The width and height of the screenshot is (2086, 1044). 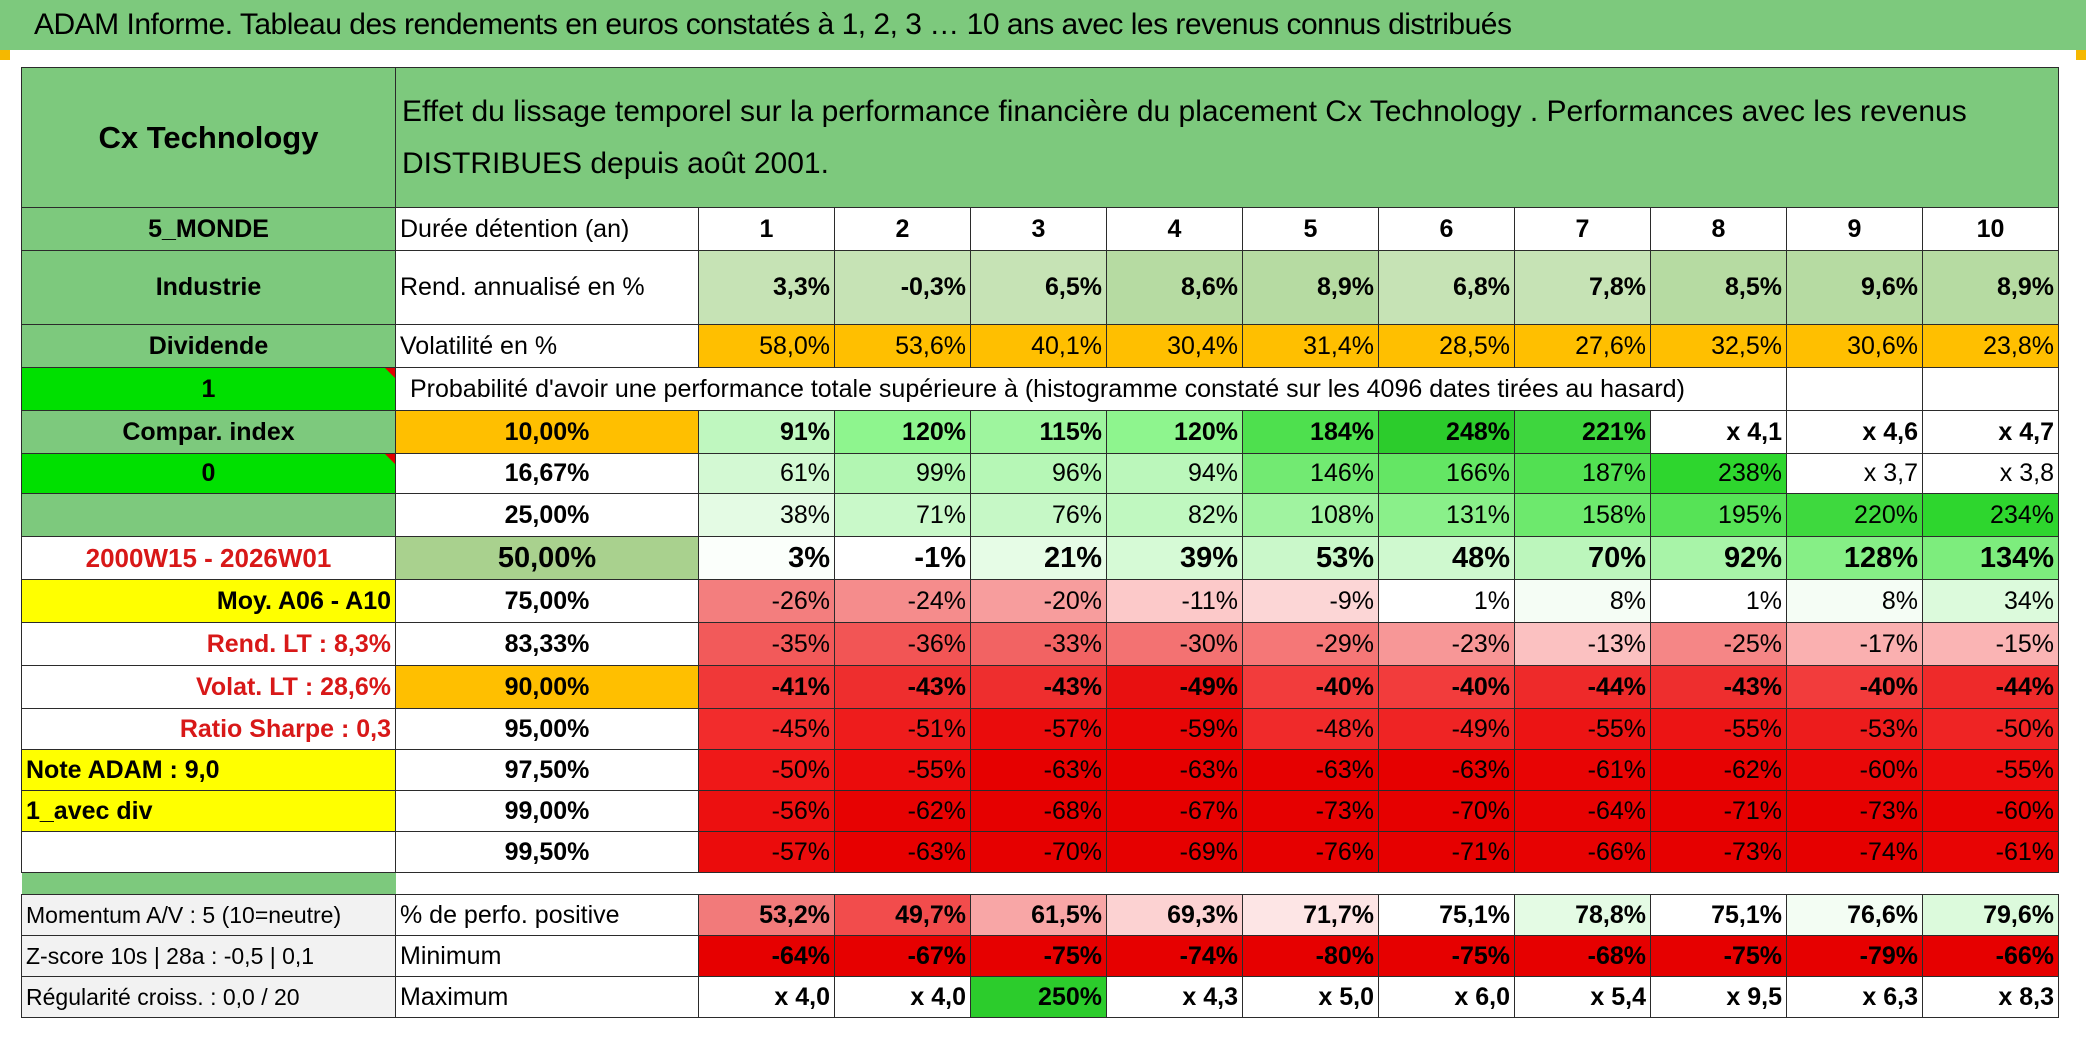 What do you see at coordinates (1174, 346) in the screenshot?
I see `volatility-cell: 30,4%` at bounding box center [1174, 346].